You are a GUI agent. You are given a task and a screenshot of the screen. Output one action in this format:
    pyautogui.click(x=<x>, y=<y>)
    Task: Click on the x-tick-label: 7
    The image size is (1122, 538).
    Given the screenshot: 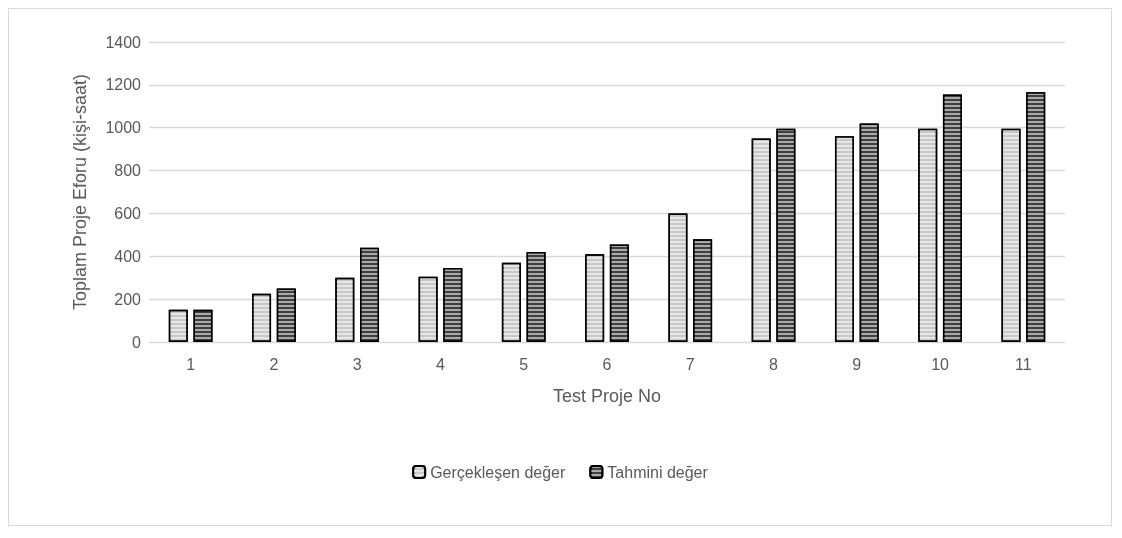 What is the action you would take?
    pyautogui.click(x=690, y=364)
    